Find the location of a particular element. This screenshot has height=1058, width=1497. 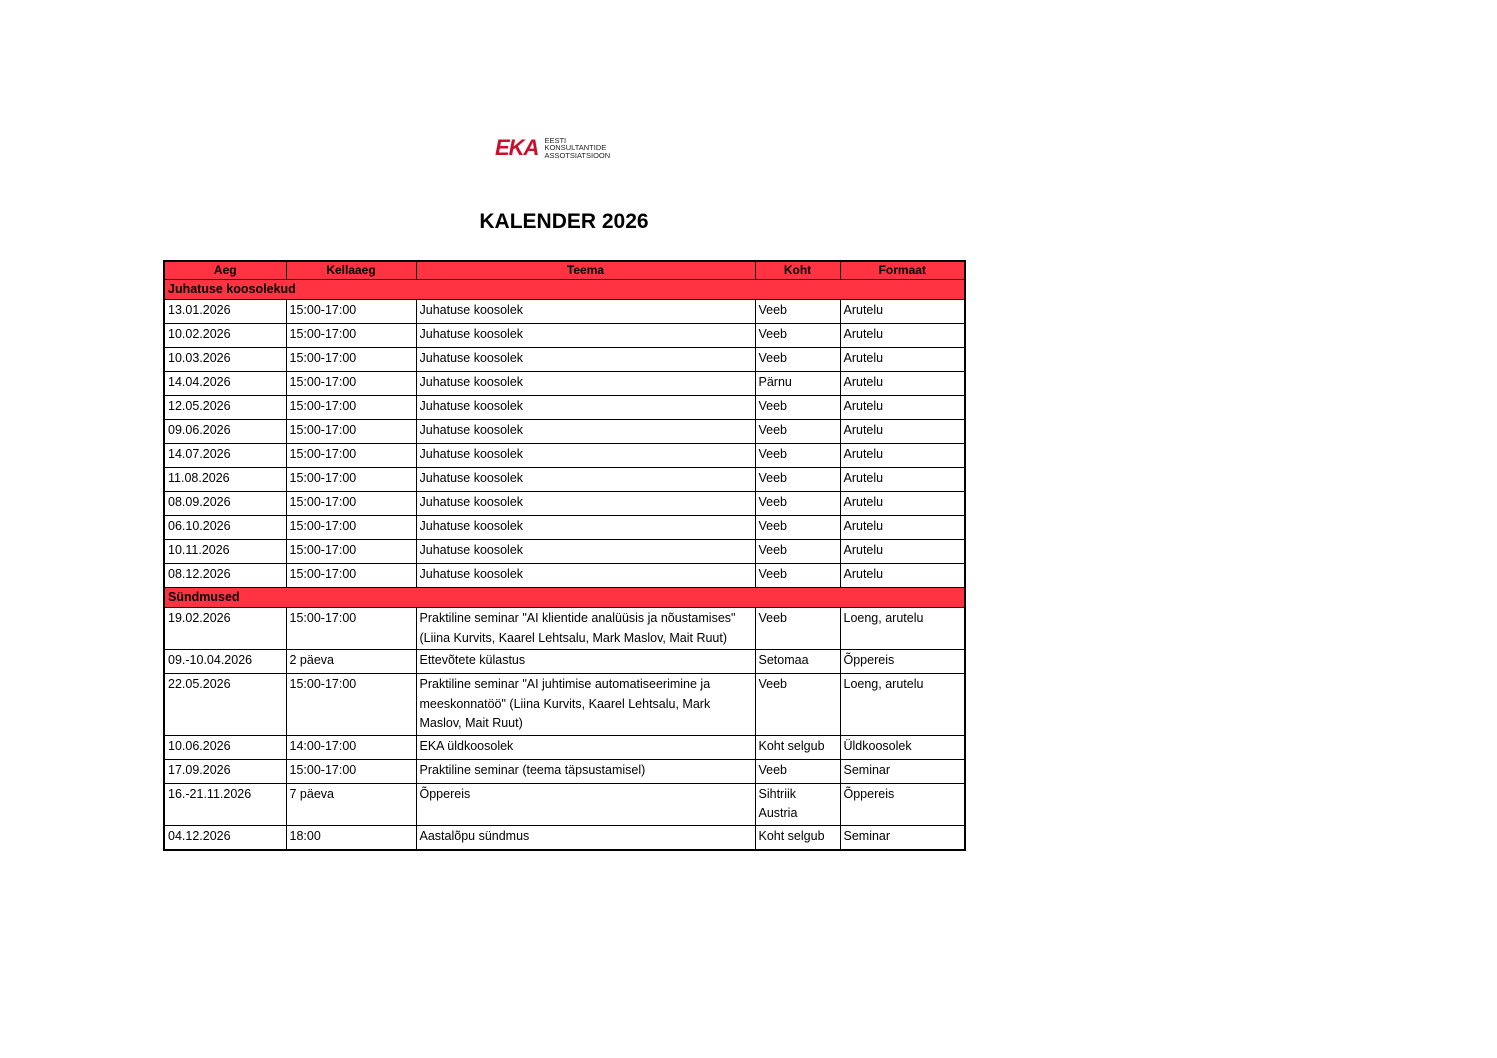

date-cell: 11.08.2026 is located at coordinates (225, 479).